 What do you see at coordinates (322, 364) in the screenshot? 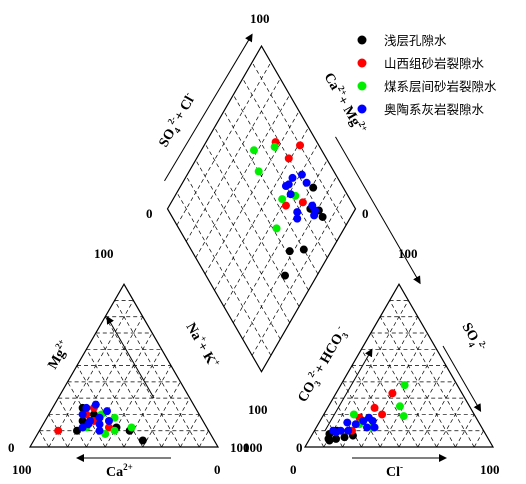
I see `axis-label-co3-hco3: CO32-+ HCO3-` at bounding box center [322, 364].